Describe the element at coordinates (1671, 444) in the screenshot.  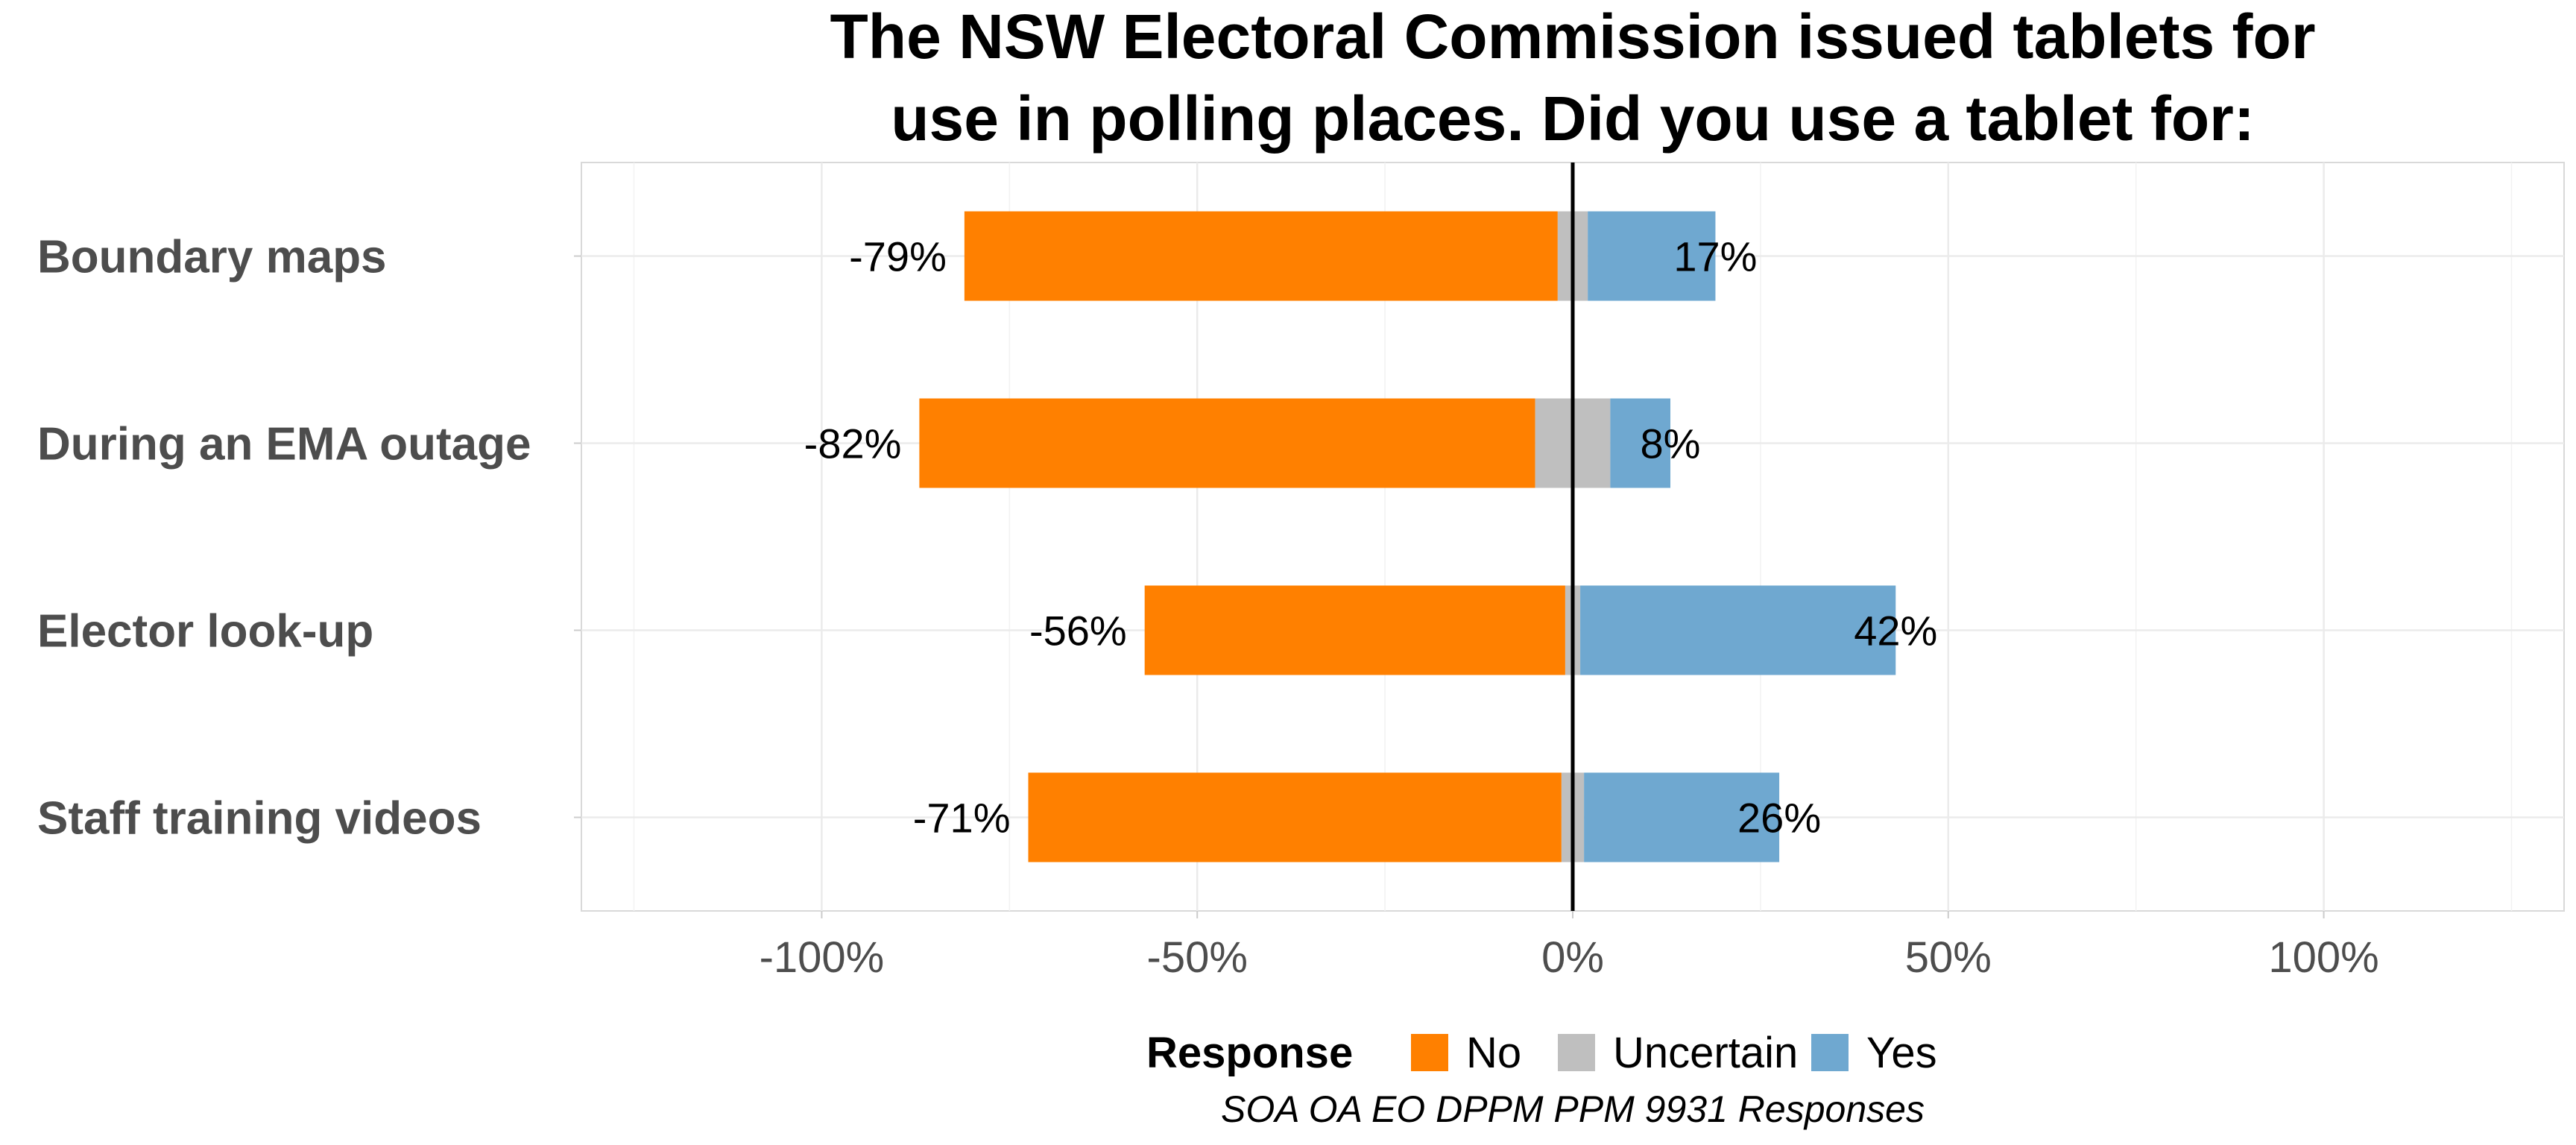
I see `data-label-yes-during-an-ema-outage: 8%` at that location.